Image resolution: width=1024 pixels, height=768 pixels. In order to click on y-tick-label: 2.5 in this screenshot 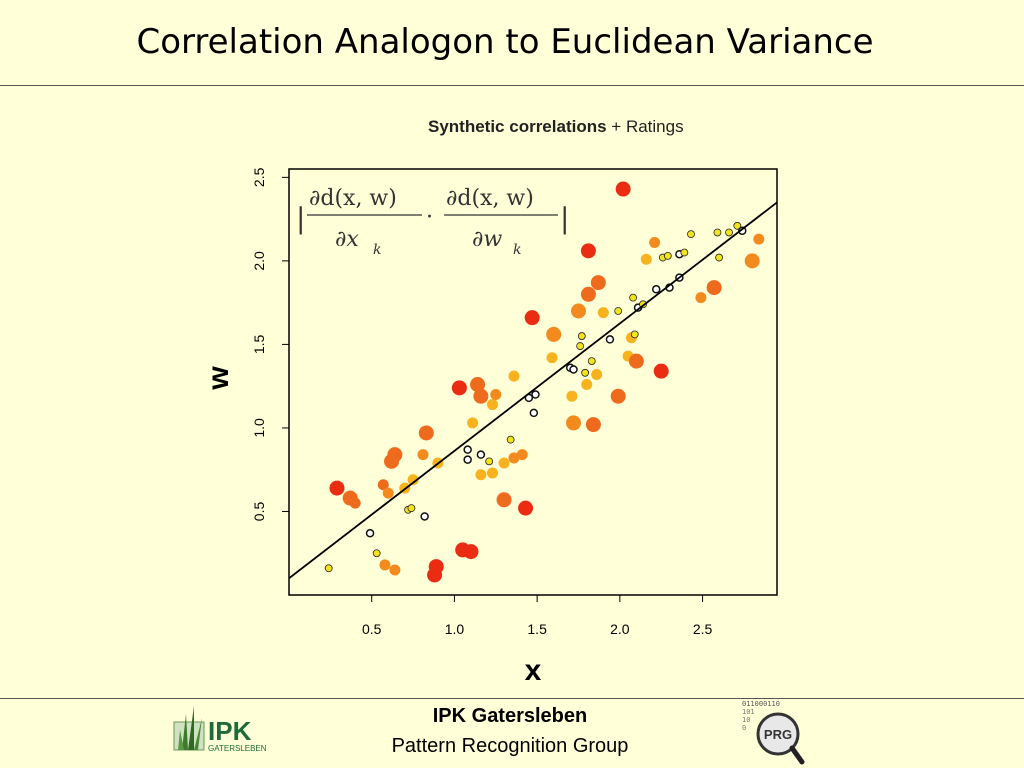, I will do `click(259, 177)`.